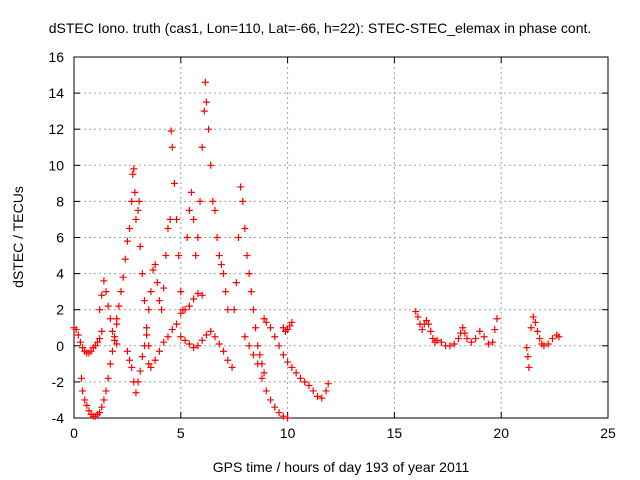 The image size is (640, 480). I want to click on y-tick-label: 2, so click(60, 310).